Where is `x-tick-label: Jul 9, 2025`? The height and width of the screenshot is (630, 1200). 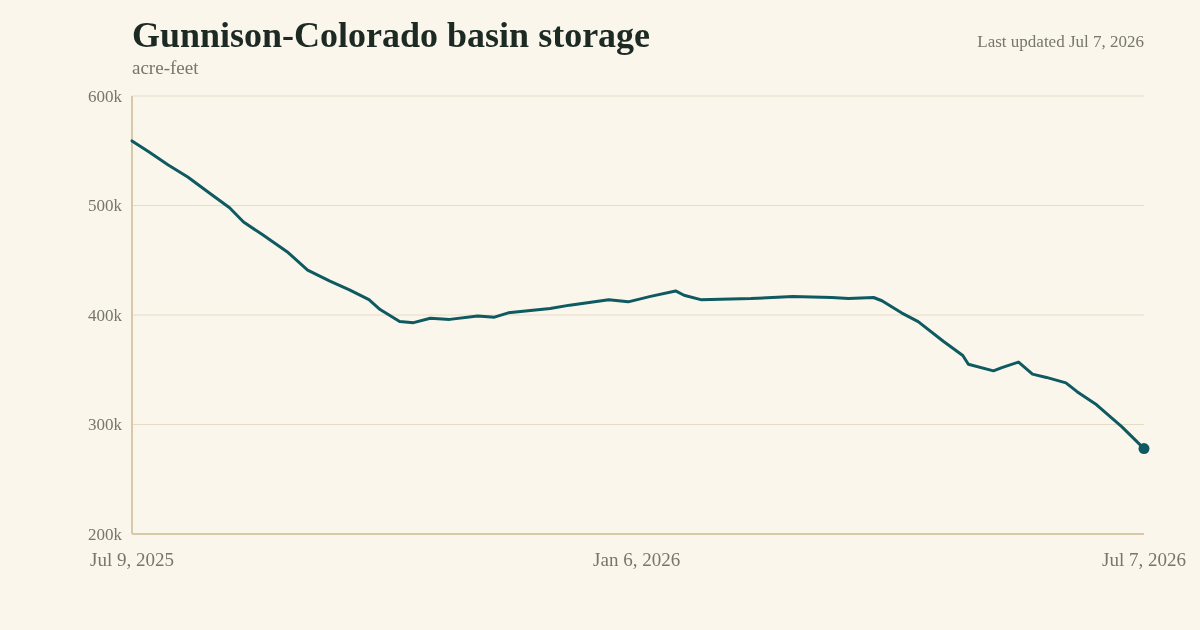 x-tick-label: Jul 9, 2025 is located at coordinates (132, 559).